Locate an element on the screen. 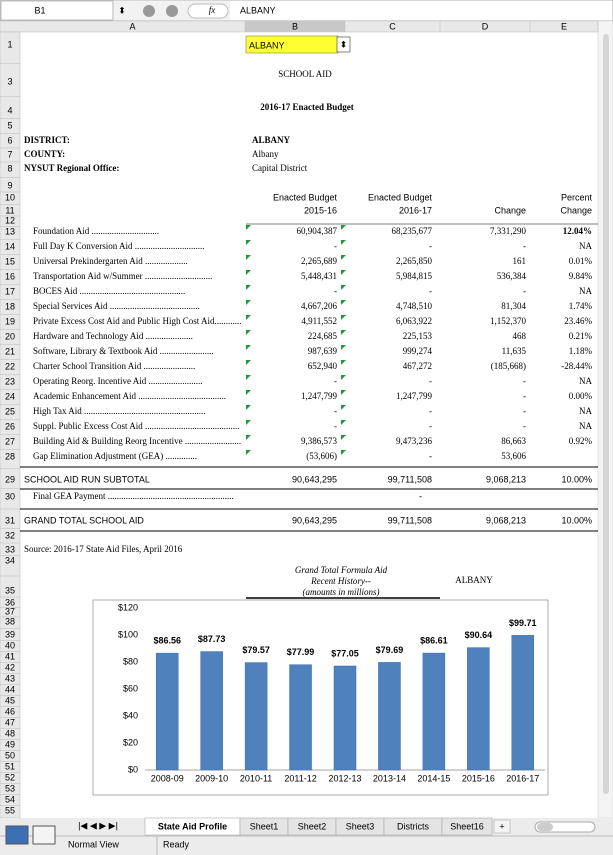 This screenshot has width=613, height=855. row-header: 1 is located at coordinates (9, 44).